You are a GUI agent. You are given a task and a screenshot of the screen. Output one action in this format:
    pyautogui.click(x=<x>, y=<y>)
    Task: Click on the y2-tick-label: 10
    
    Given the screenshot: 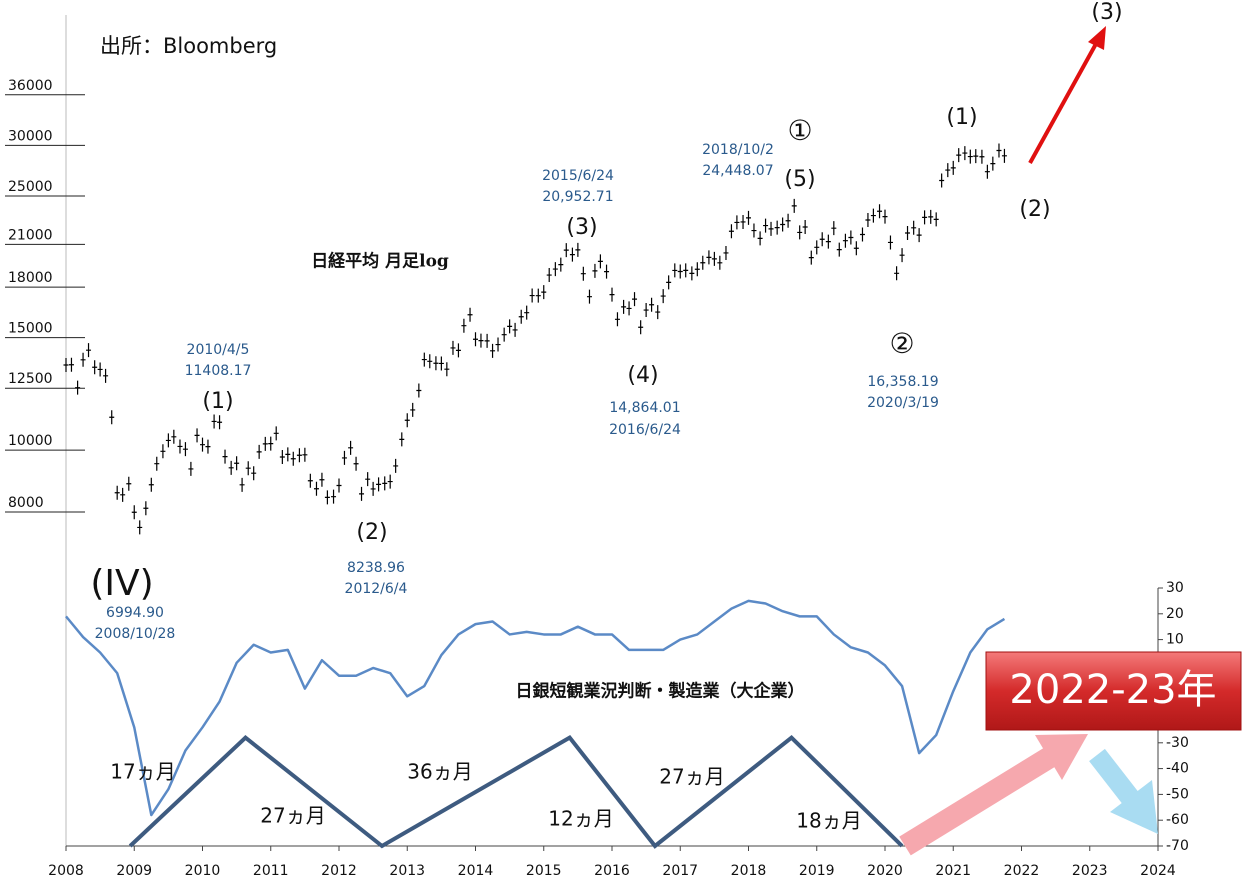 What is the action you would take?
    pyautogui.click(x=1175, y=640)
    